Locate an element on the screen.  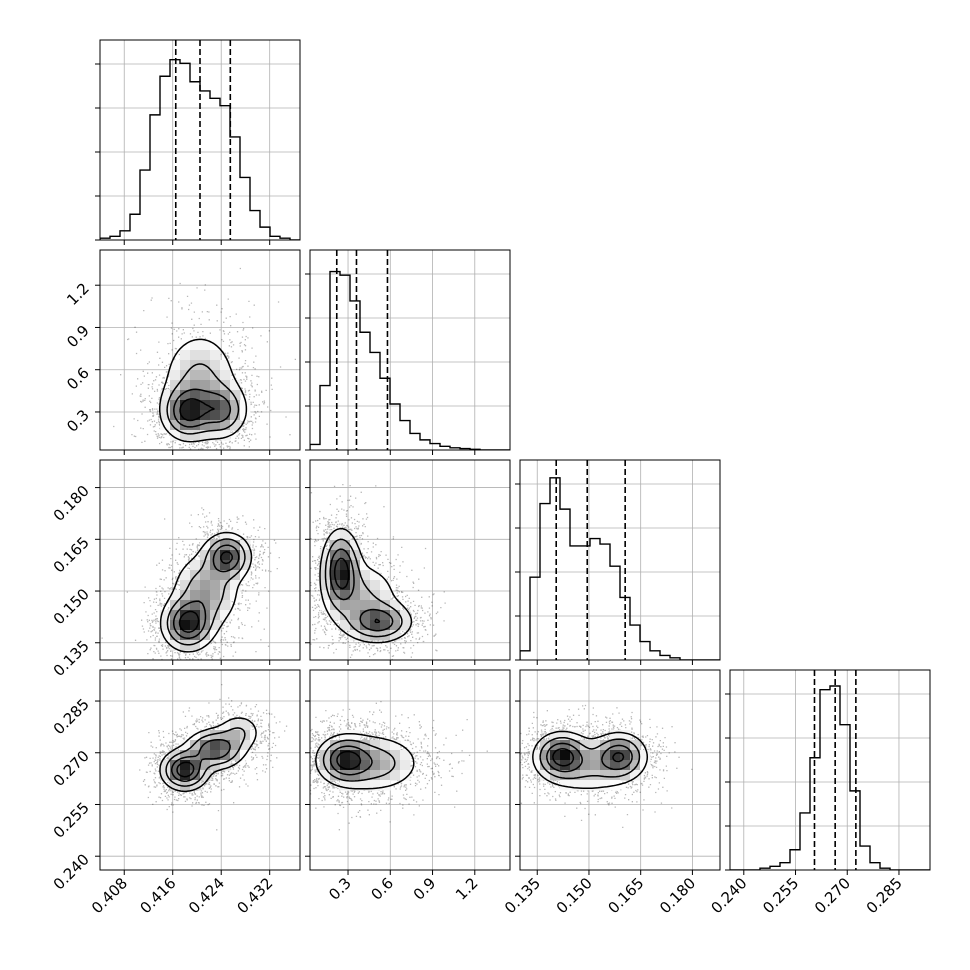
x-tick-label-3: 0.432 is located at coordinates (254, 895).